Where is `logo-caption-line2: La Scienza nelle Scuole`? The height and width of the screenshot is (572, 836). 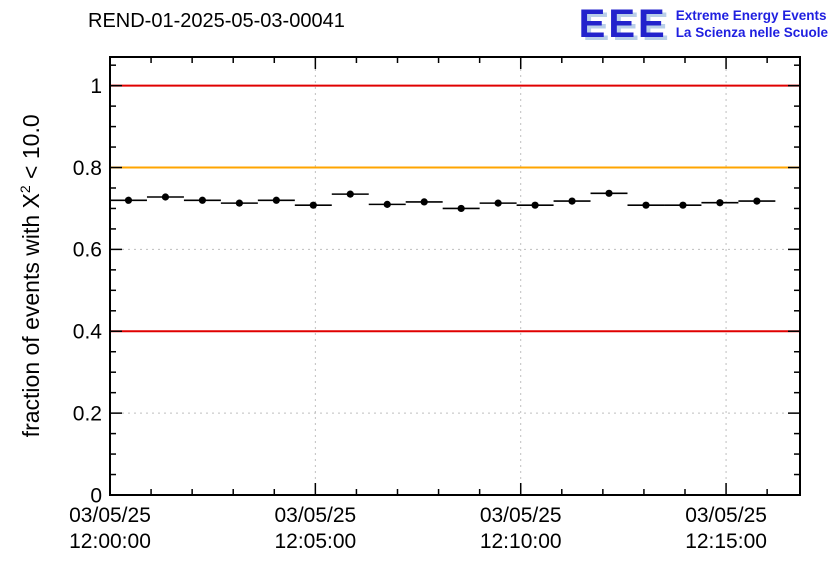 logo-caption-line2: La Scienza nelle Scuole is located at coordinates (751, 32).